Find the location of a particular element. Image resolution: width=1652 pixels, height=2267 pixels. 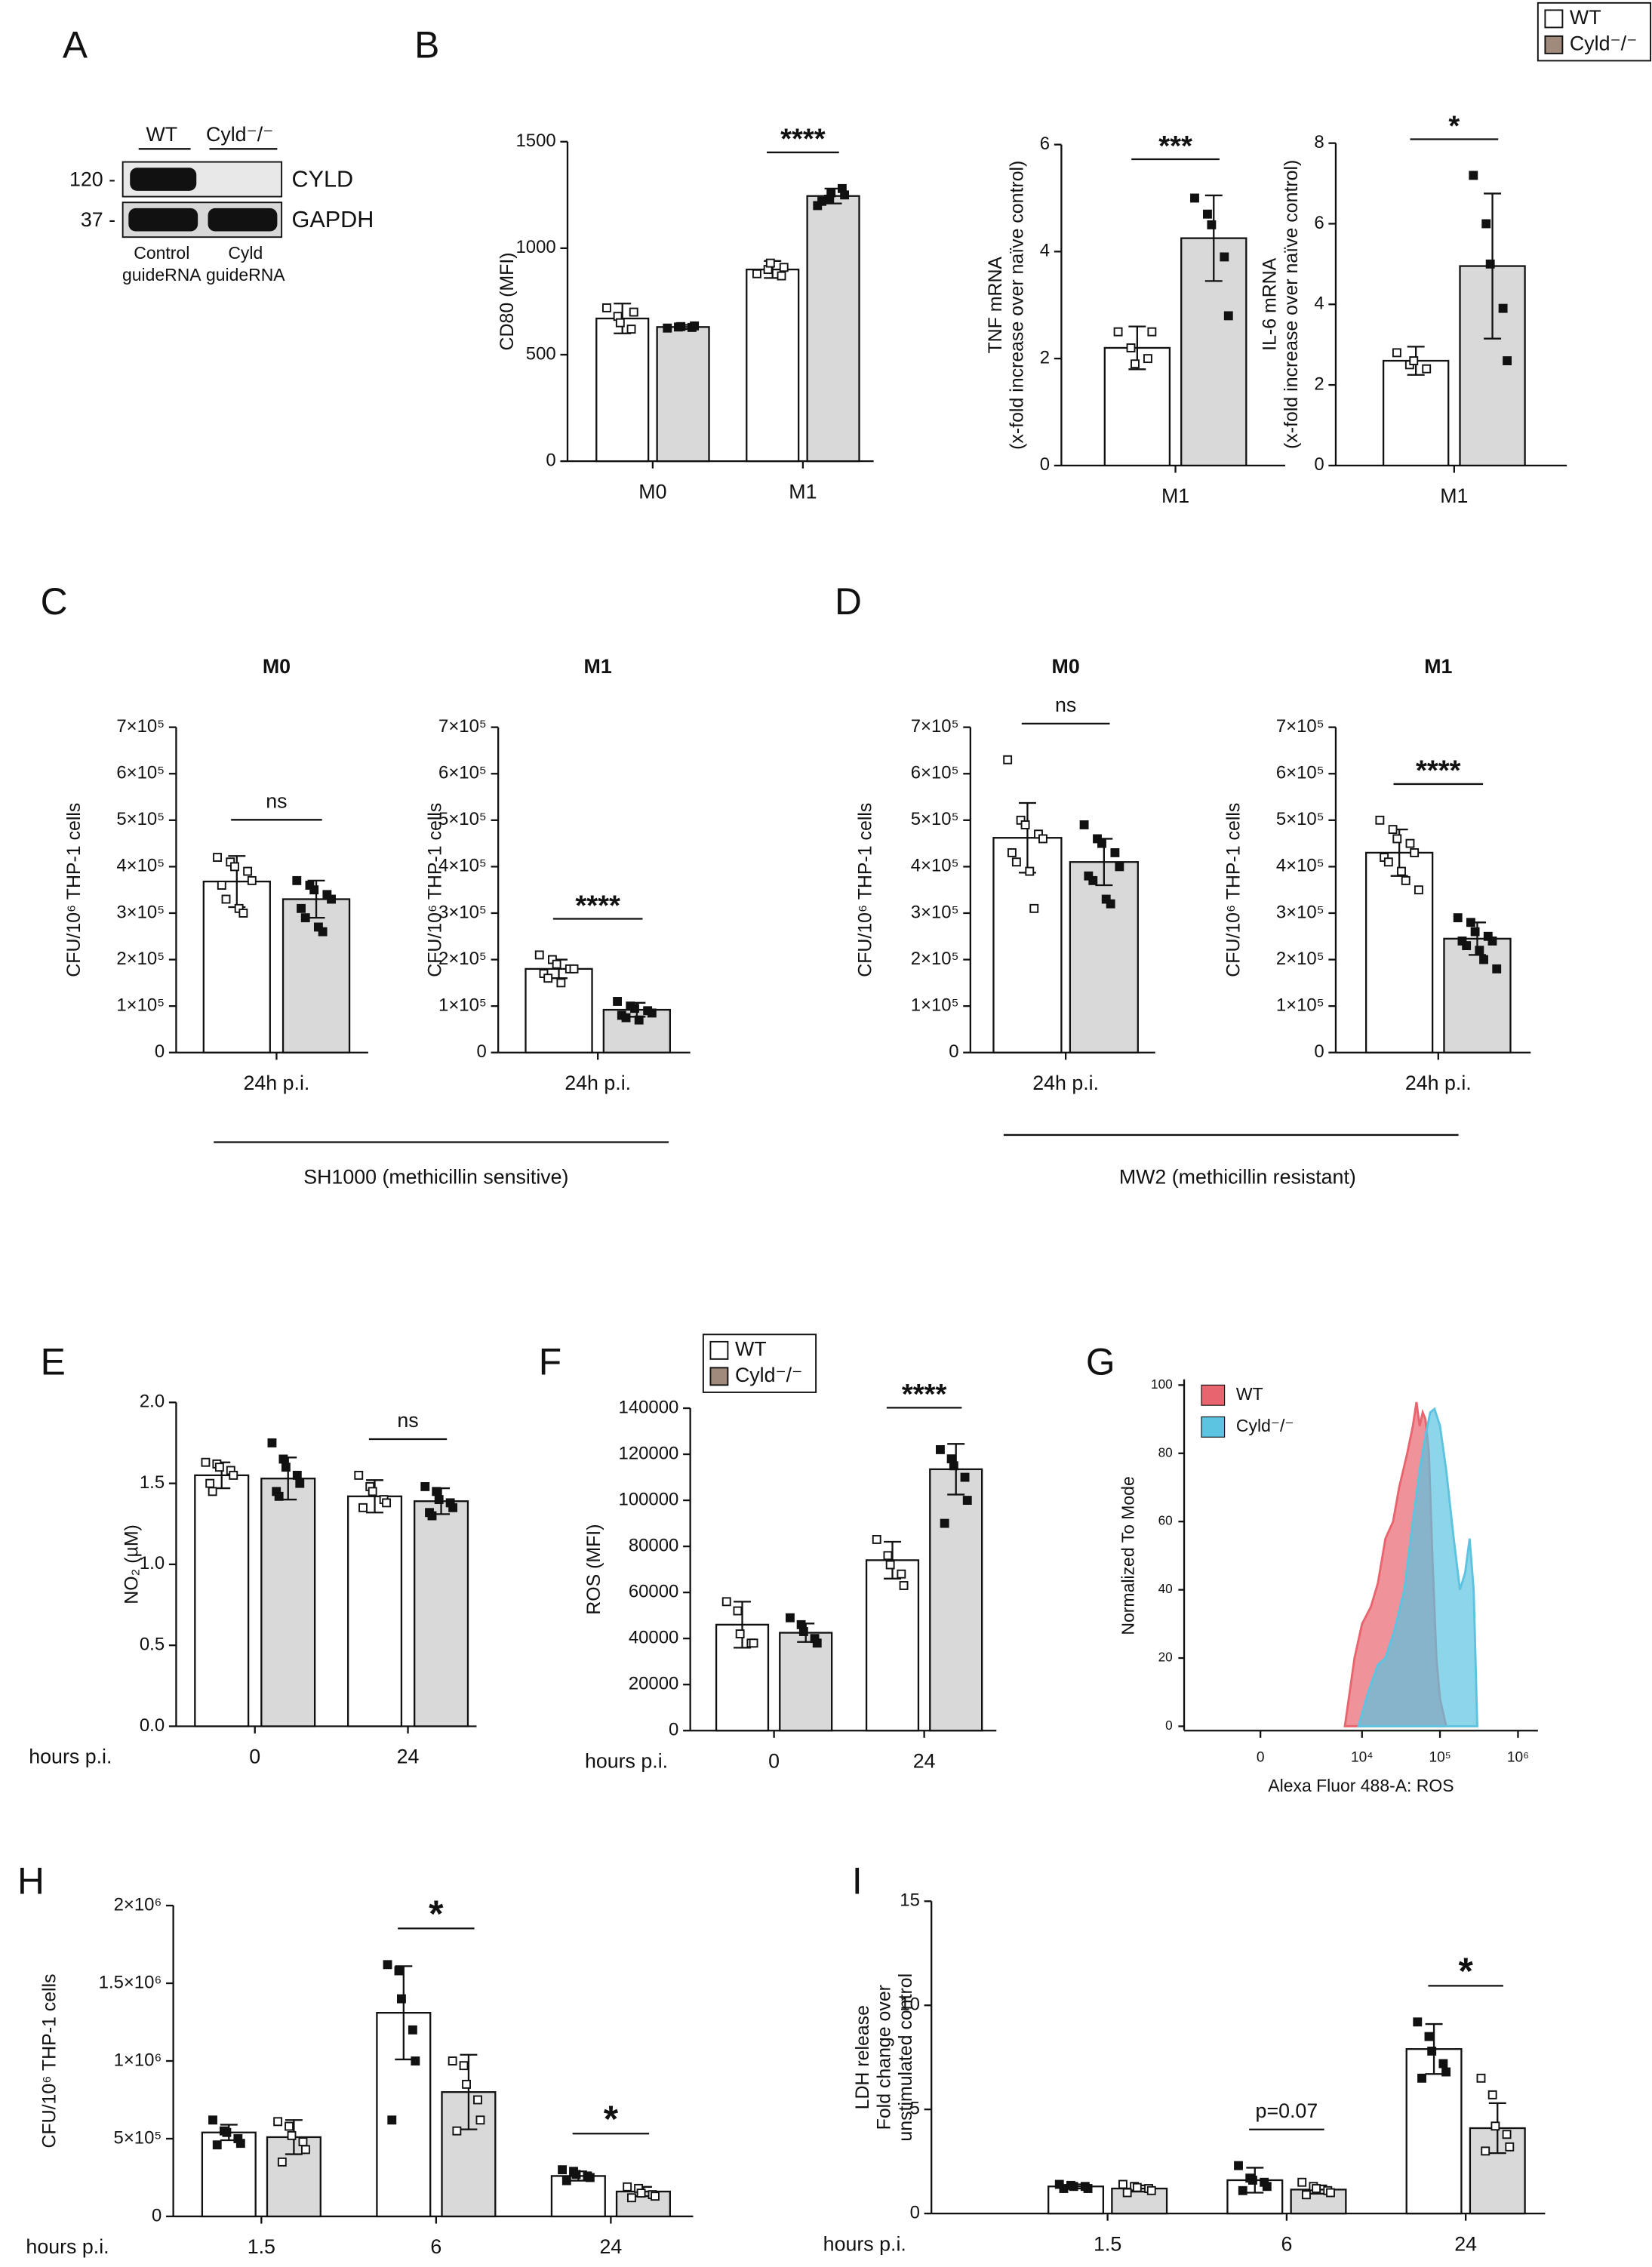

mw-marker: 37 - is located at coordinates (98, 219).